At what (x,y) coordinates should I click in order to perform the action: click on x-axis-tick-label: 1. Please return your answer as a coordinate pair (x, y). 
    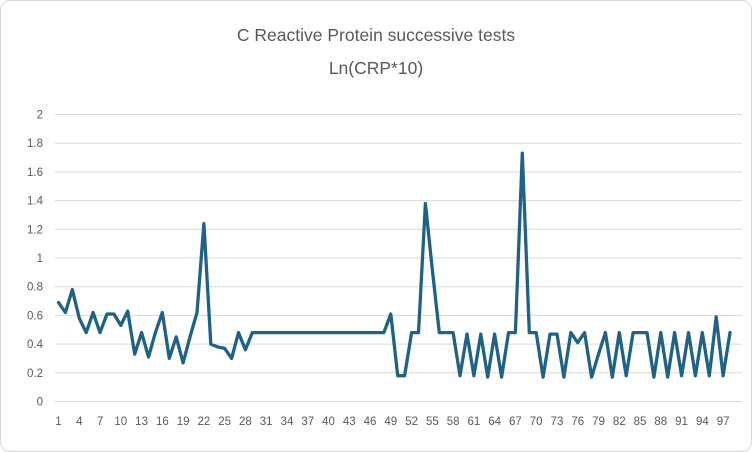
    Looking at the image, I should click on (58, 422).